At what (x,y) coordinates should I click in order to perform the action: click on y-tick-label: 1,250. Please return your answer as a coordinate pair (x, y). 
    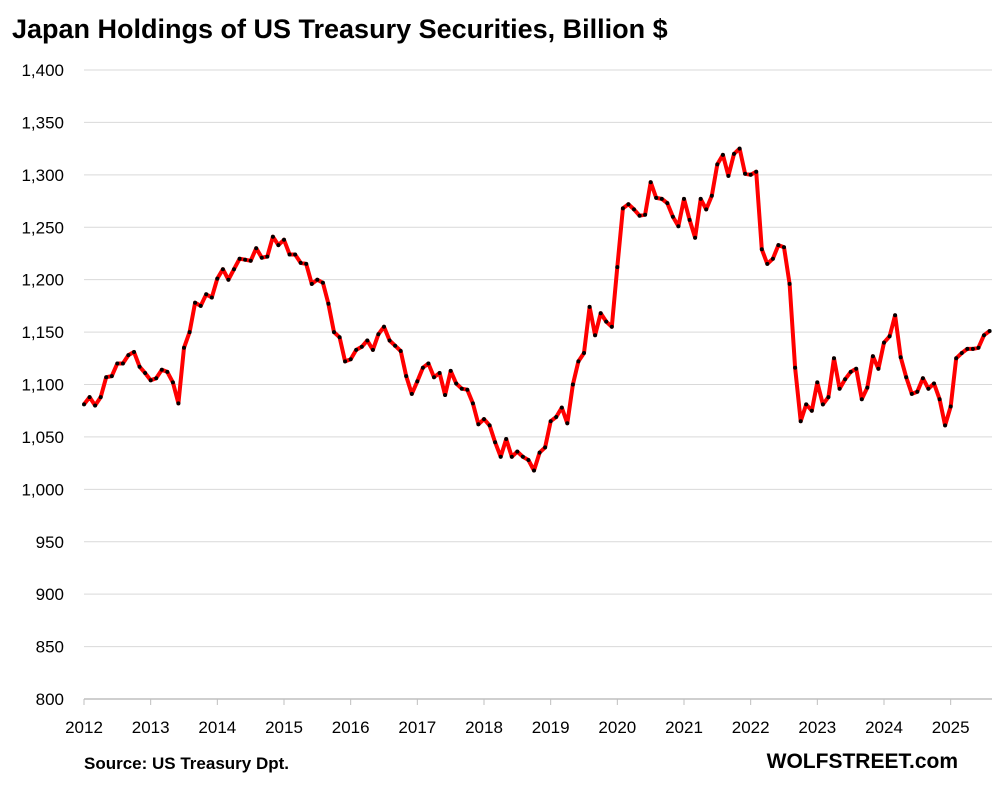
    Looking at the image, I should click on (42, 227).